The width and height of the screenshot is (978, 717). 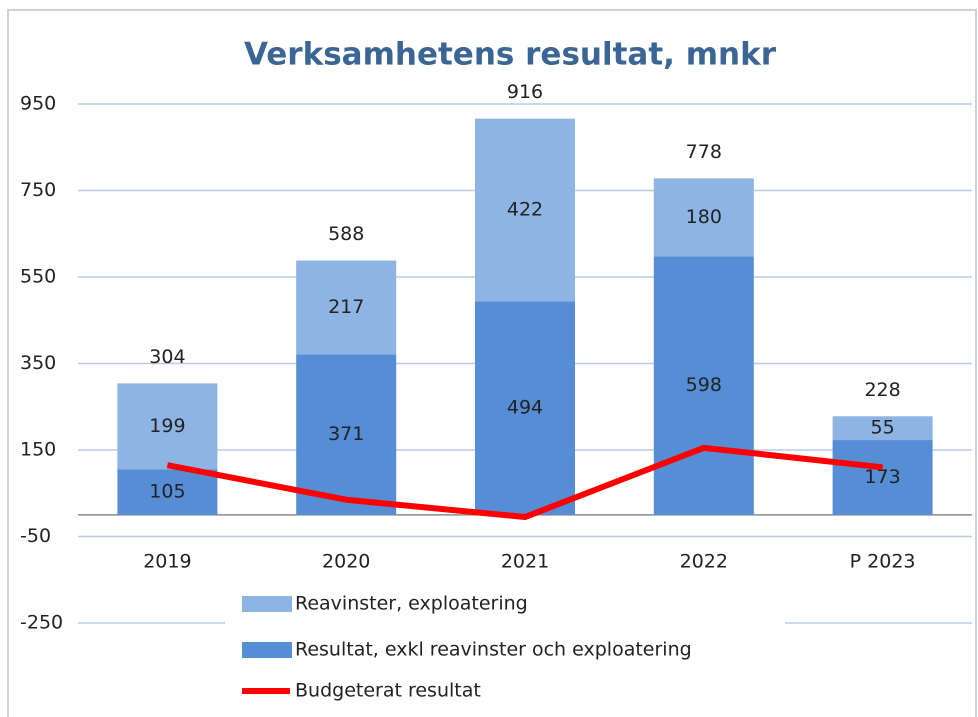 I want to click on total-label: 228, so click(x=882, y=390).